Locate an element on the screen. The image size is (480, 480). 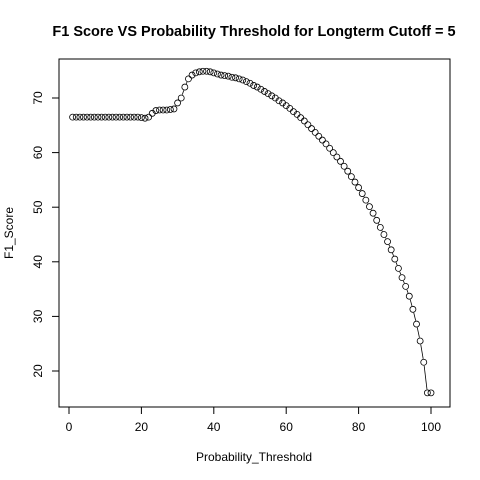
y-tick-label: 50 is located at coordinates (38, 207).